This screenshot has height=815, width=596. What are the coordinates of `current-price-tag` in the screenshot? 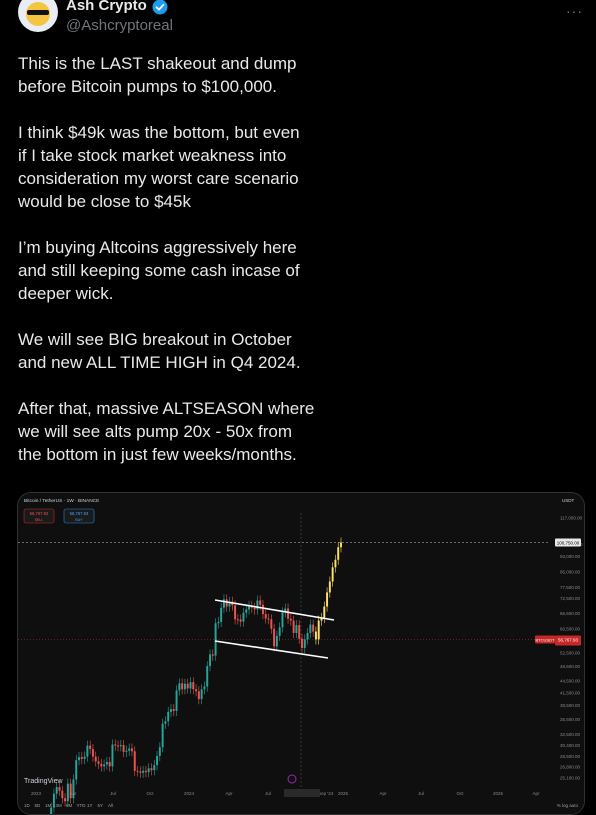 It's located at (568, 640).